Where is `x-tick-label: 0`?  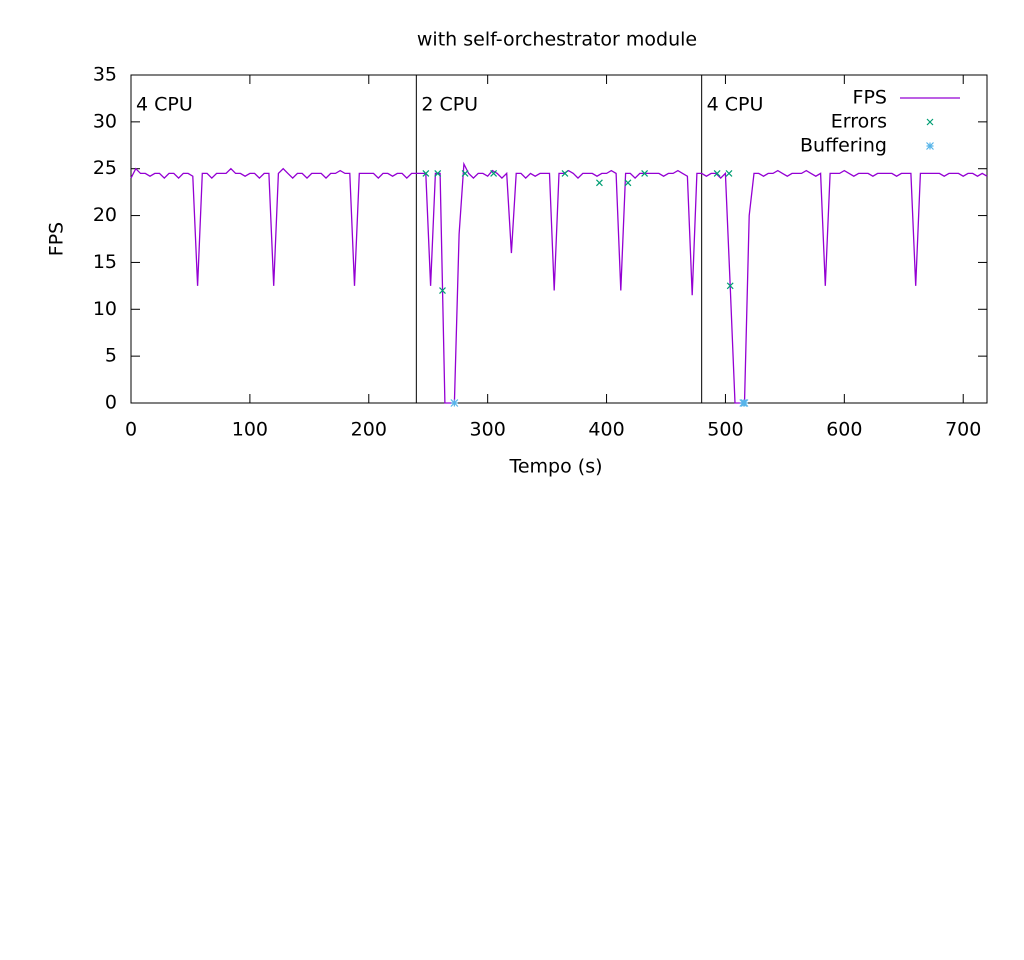 x-tick-label: 0 is located at coordinates (131, 430).